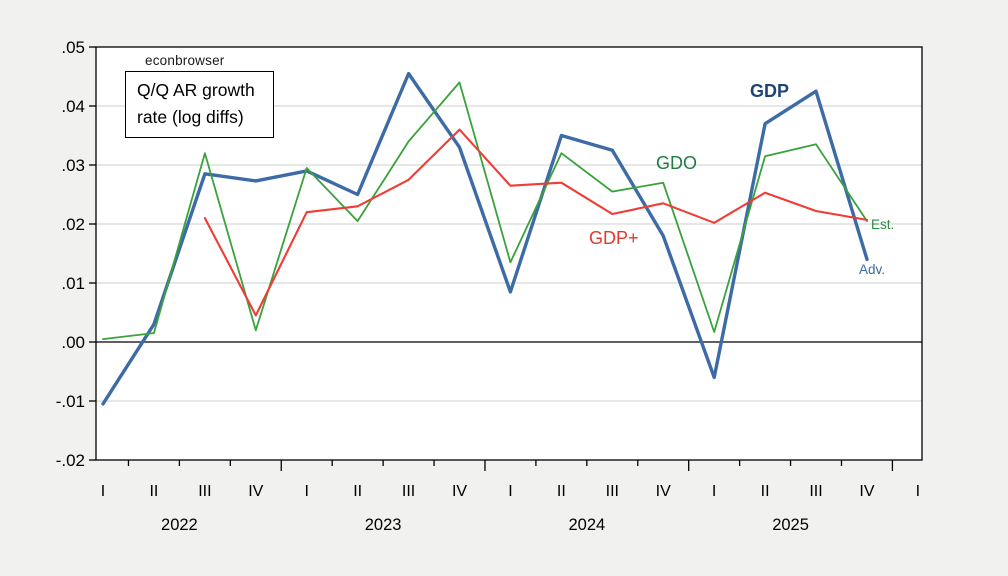 Image resolution: width=1008 pixels, height=576 pixels. I want to click on series-label-gdp: GDP, so click(770, 91).